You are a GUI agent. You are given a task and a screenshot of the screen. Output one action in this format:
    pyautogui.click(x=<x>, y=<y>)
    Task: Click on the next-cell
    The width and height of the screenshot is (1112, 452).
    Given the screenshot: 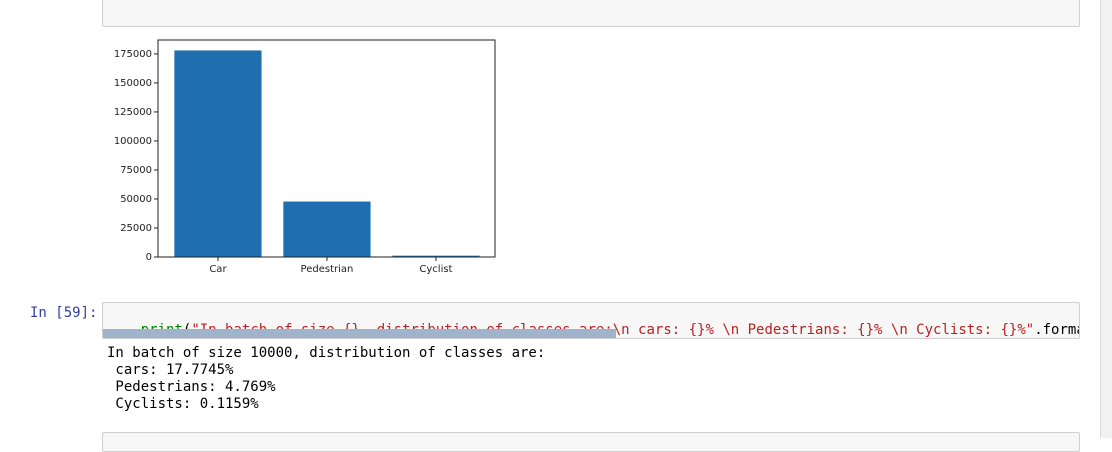 What is the action you would take?
    pyautogui.click(x=591, y=442)
    